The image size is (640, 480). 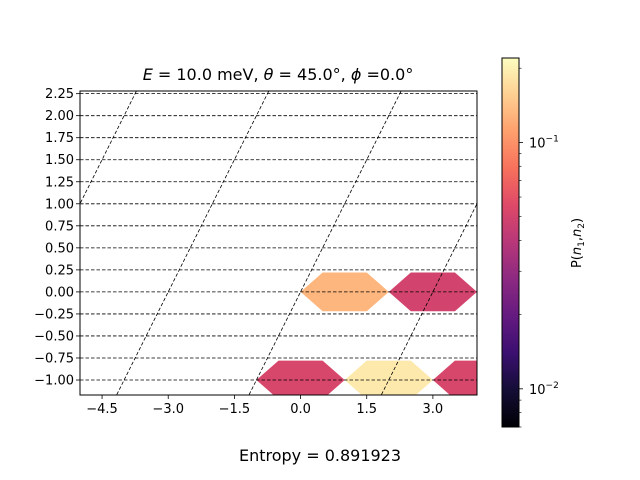 I want to click on y-tick-label: 2.00, so click(x=59, y=116).